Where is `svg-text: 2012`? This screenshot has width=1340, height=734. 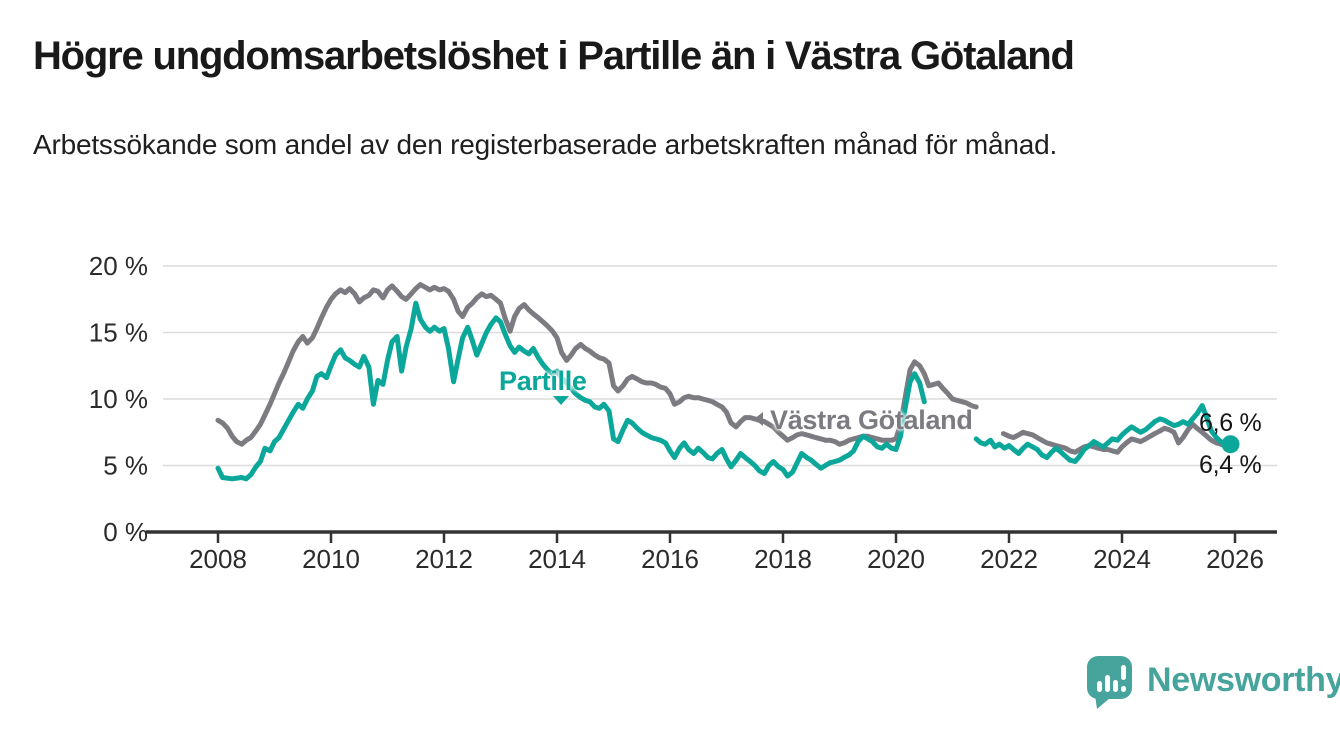 svg-text: 2012 is located at coordinates (444, 559).